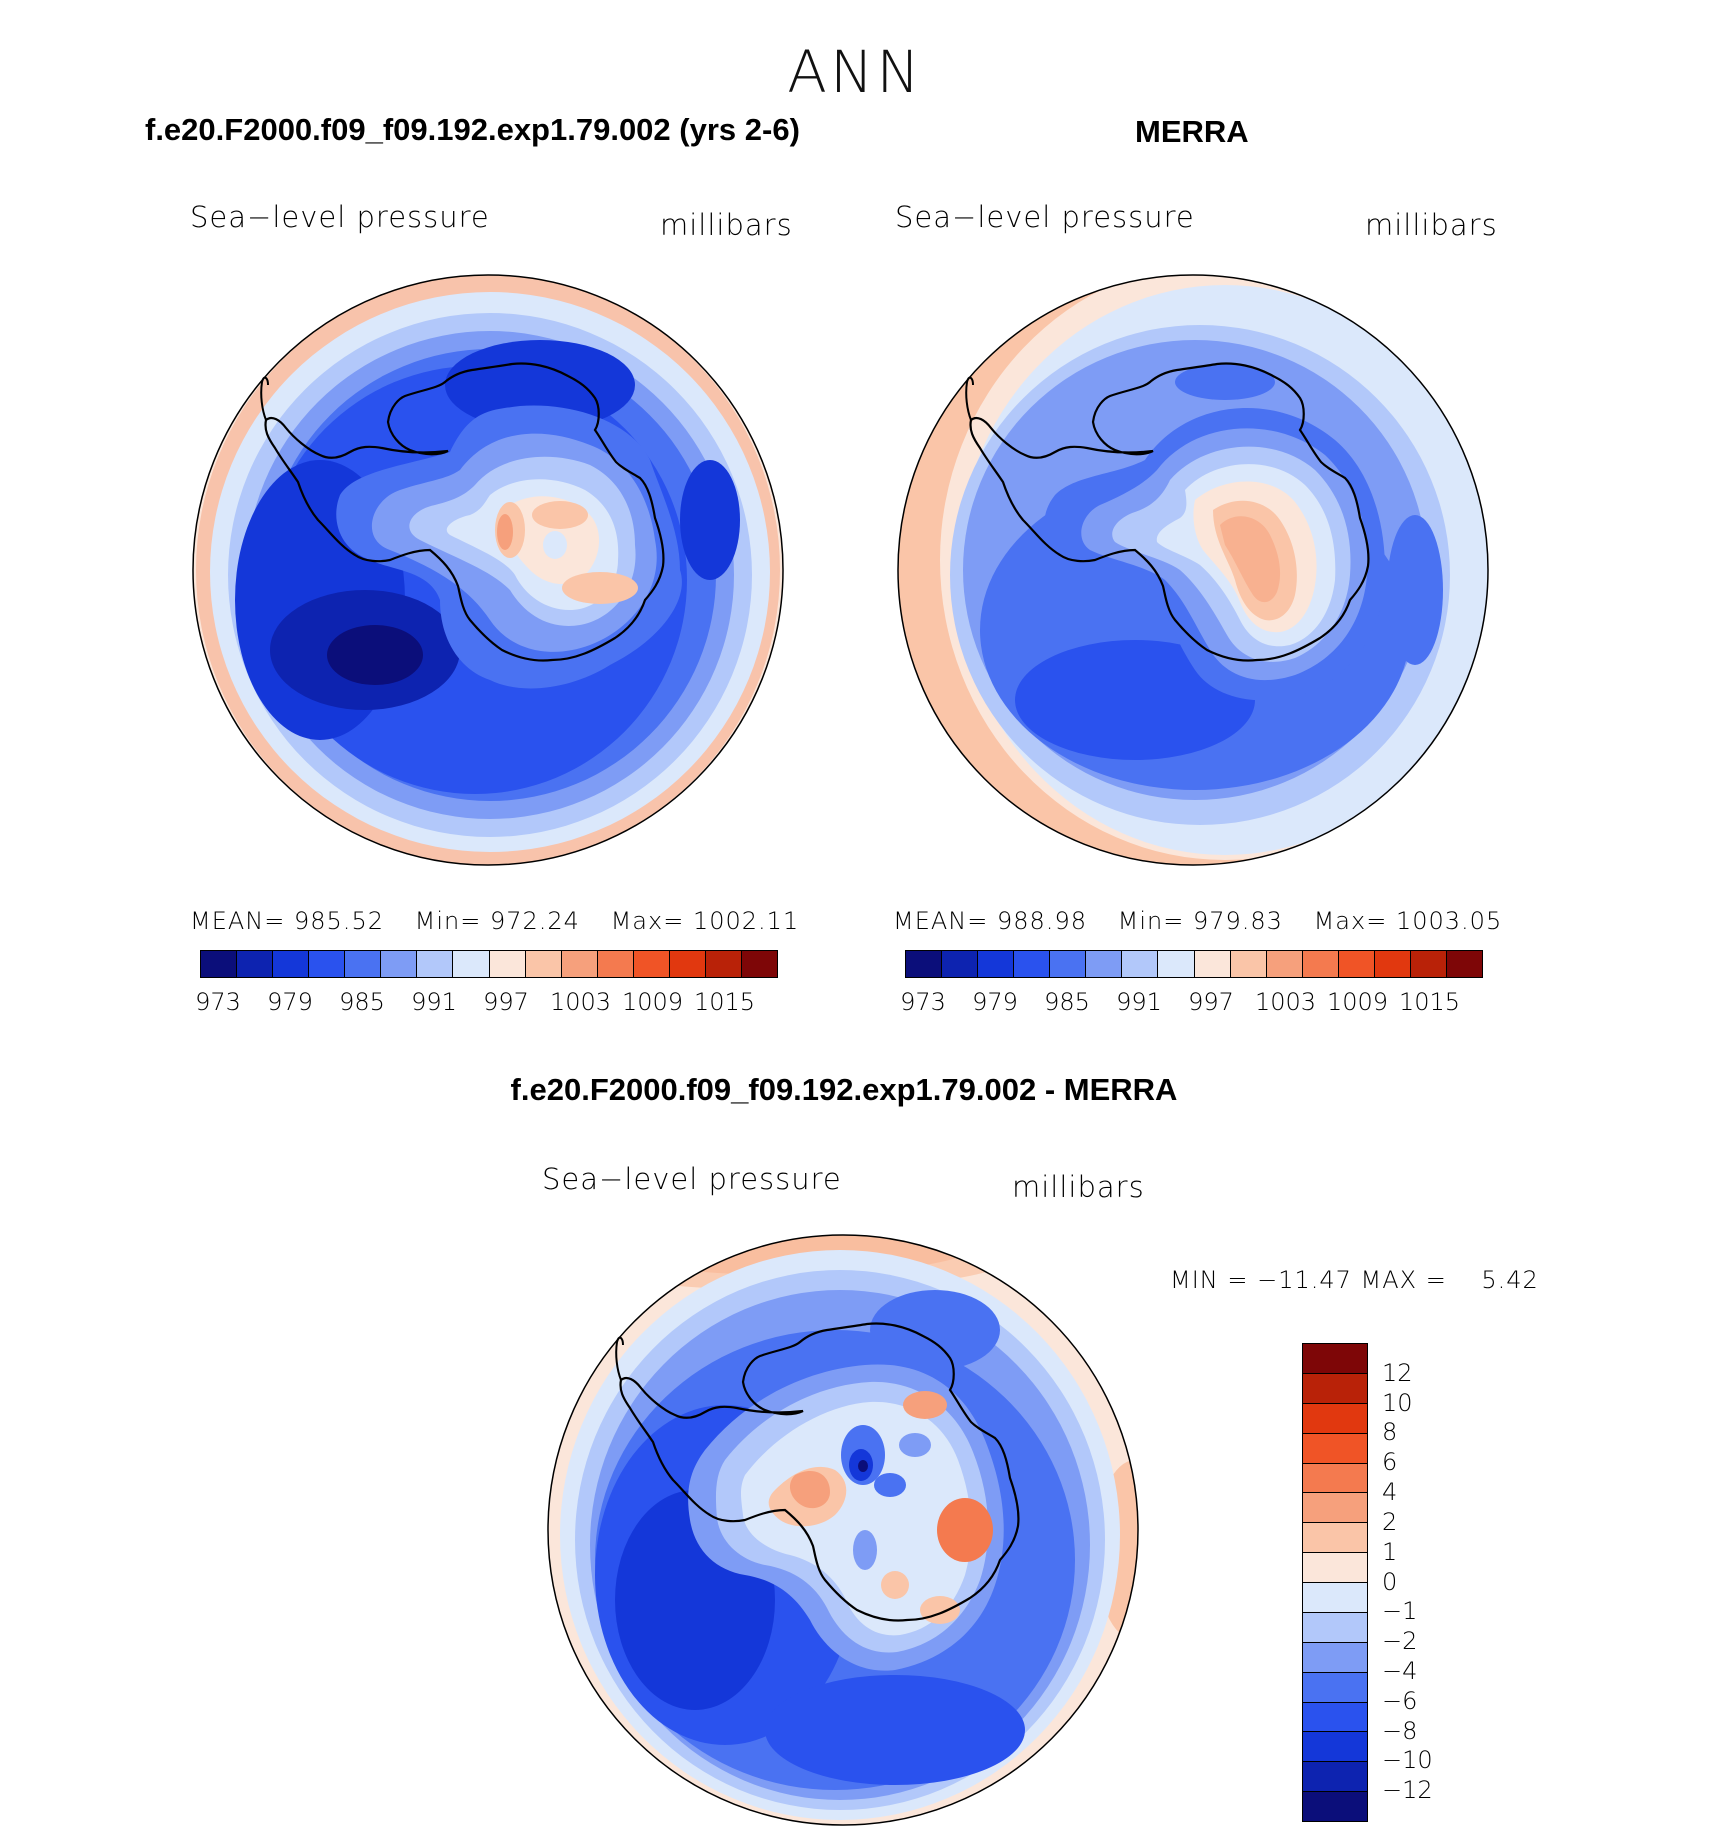  What do you see at coordinates (1430, 1002) in the screenshot?
I see `obs-colorbar-tick-label: 1015` at bounding box center [1430, 1002].